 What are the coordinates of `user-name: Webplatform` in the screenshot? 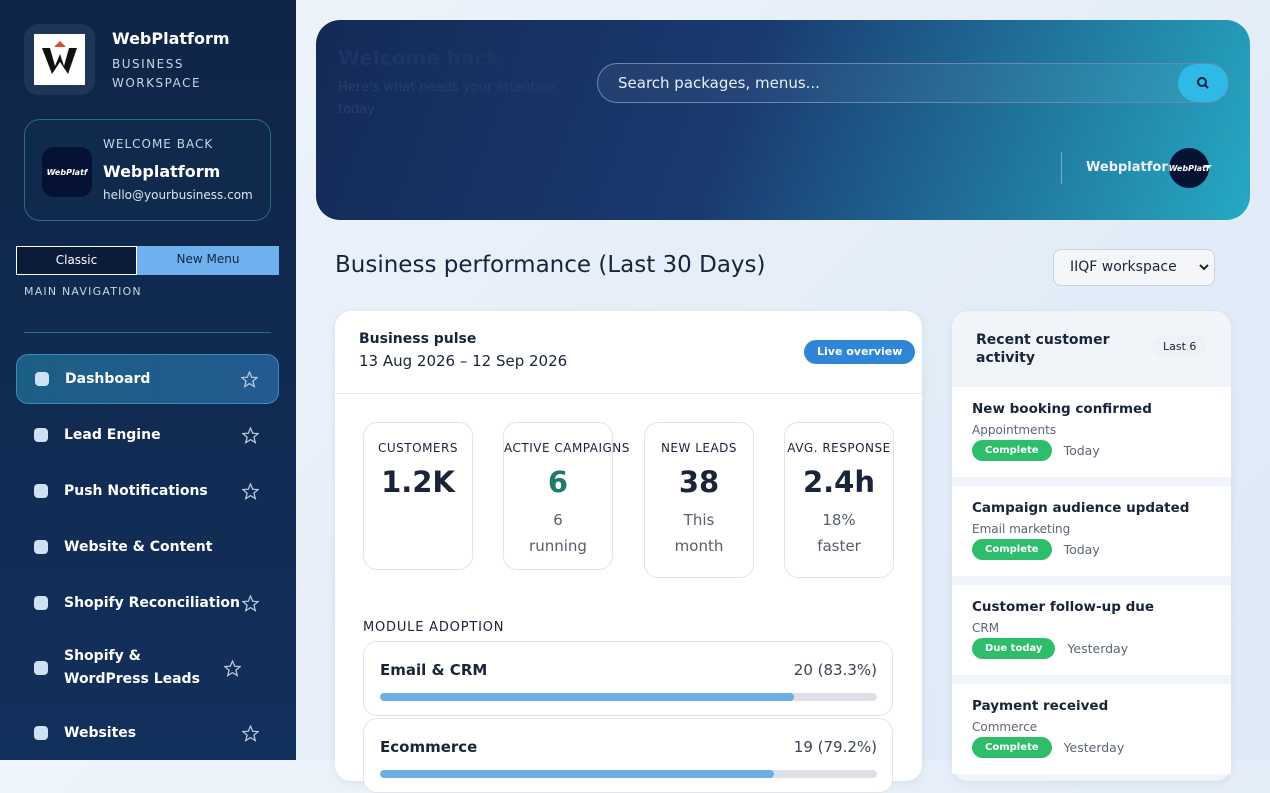 It's located at (1134, 167).